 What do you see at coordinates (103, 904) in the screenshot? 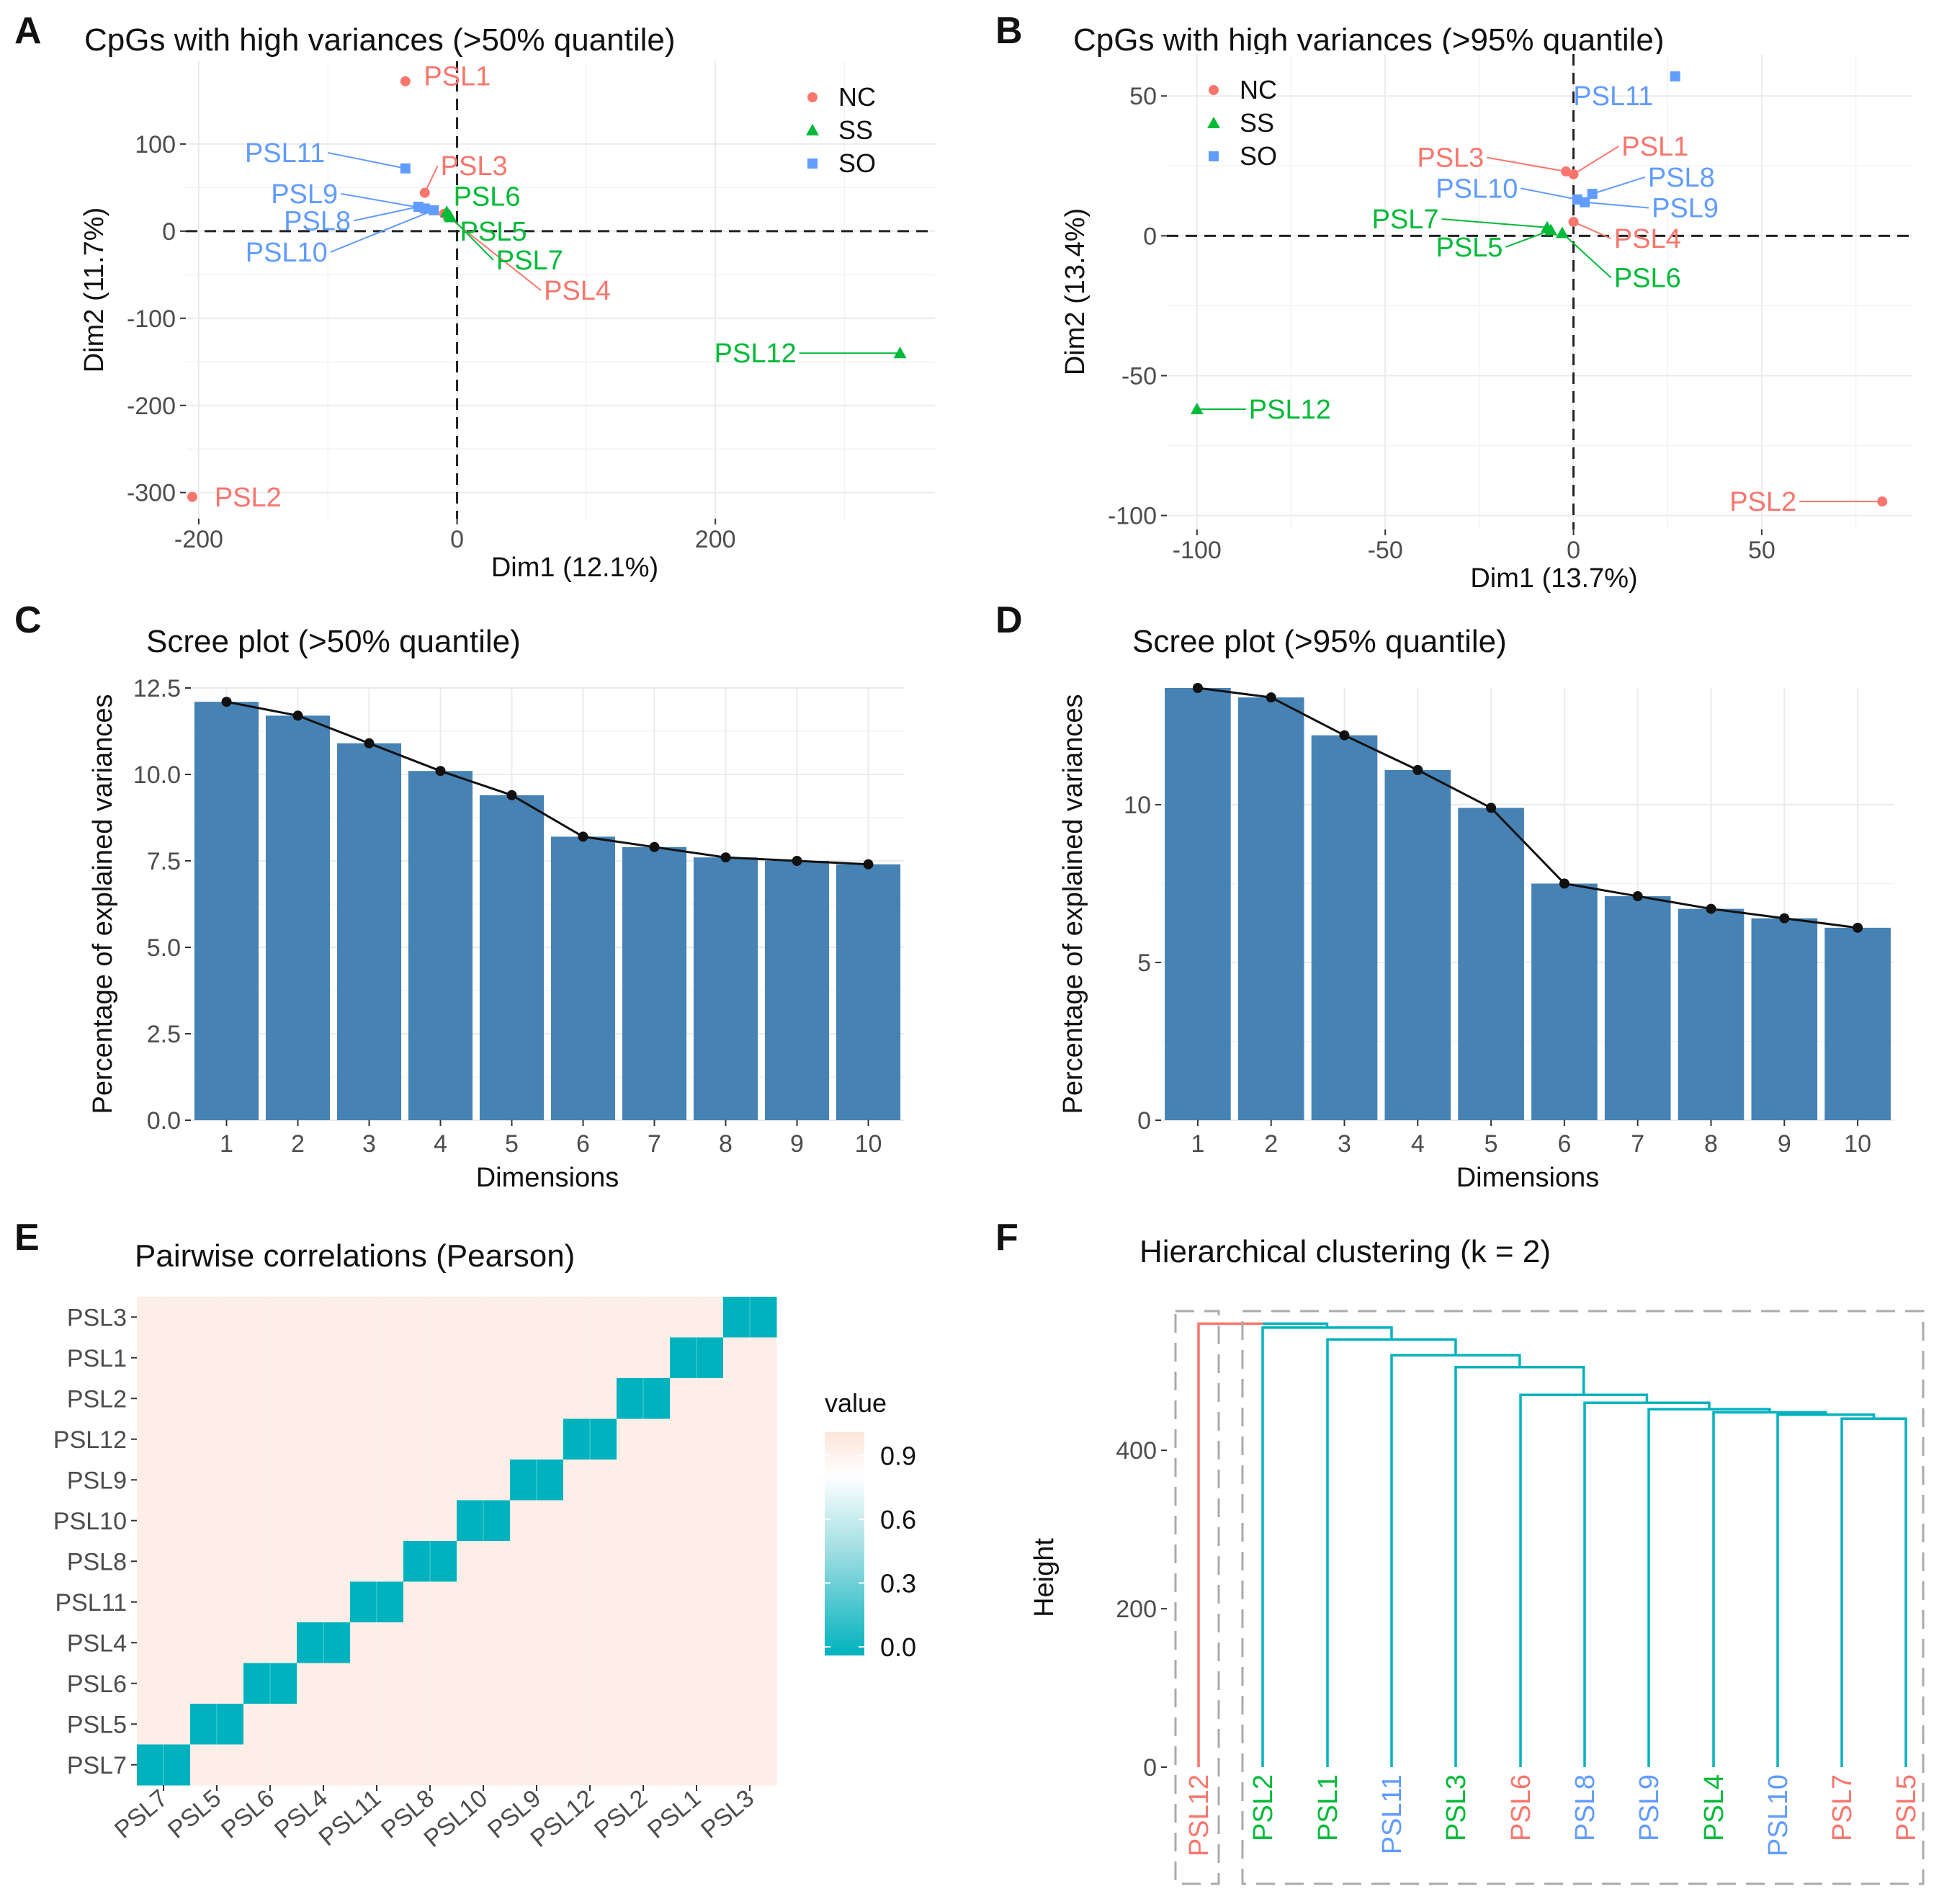
I see `y-axis-title: Percentage of explained variances` at bounding box center [103, 904].